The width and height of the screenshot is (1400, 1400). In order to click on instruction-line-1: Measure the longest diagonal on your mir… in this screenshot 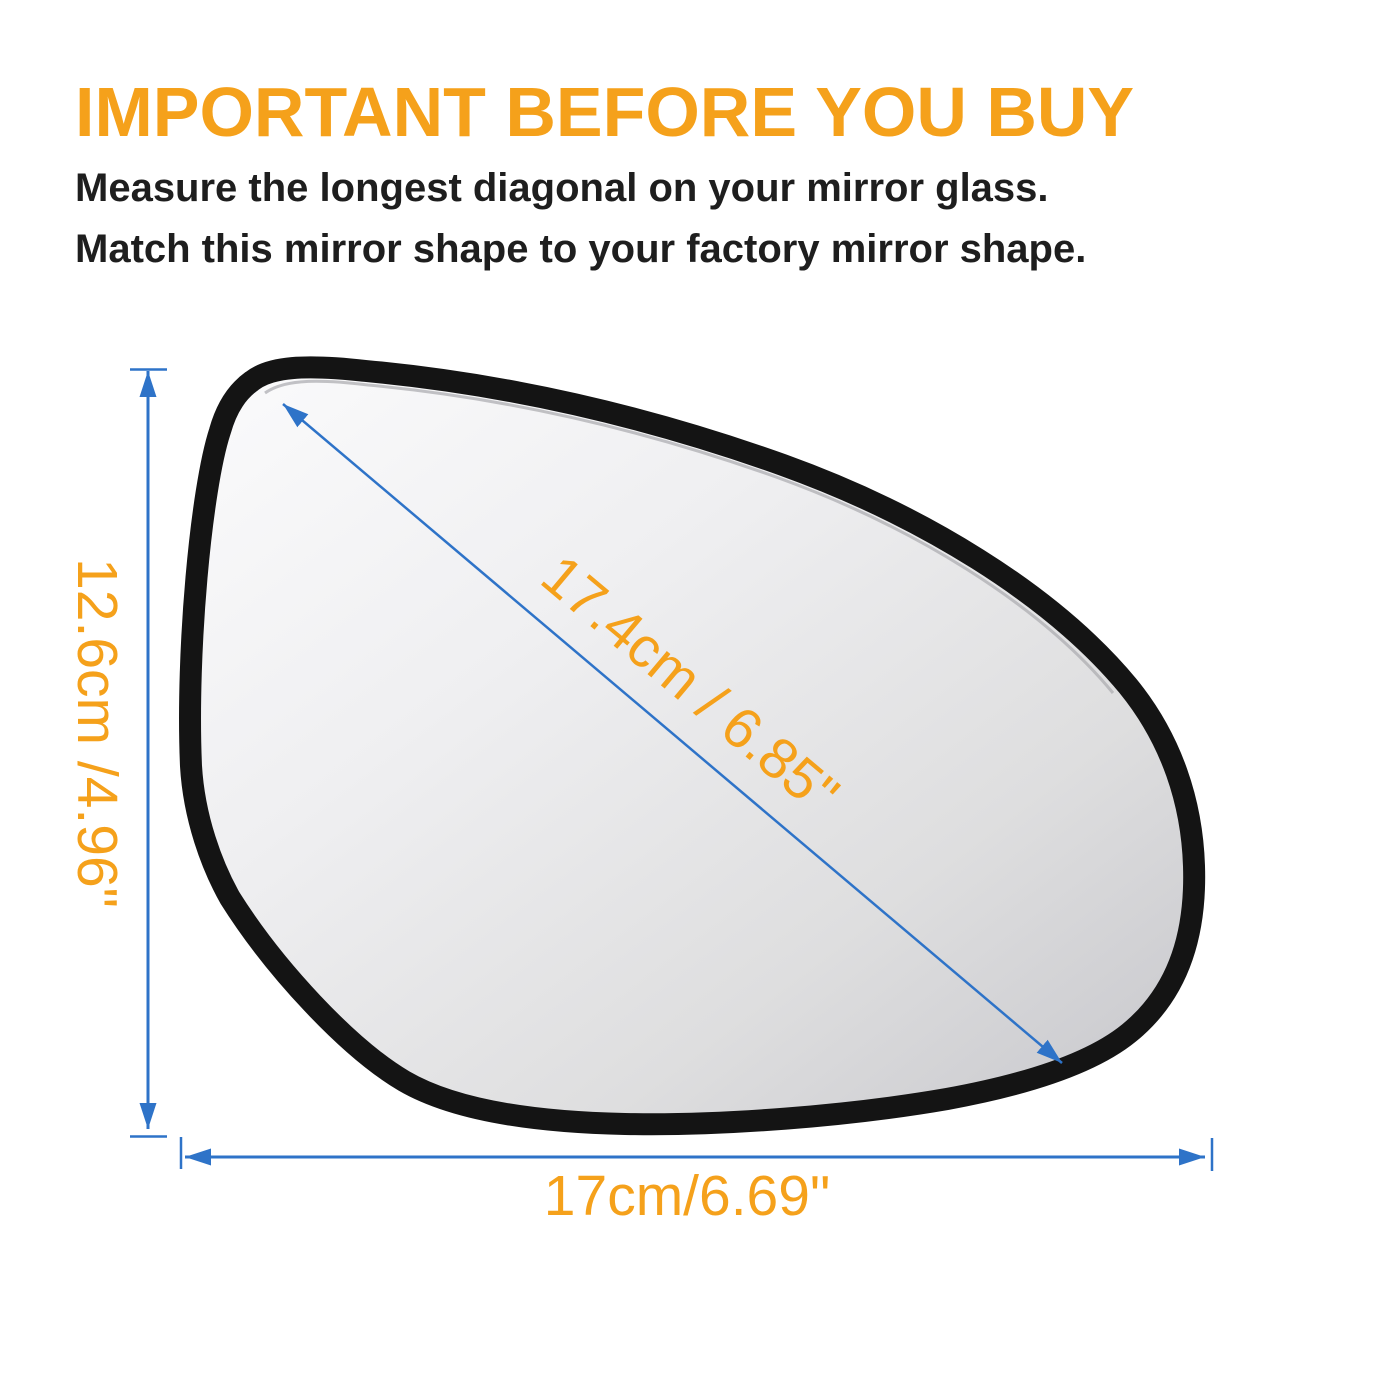, I will do `click(562, 188)`.